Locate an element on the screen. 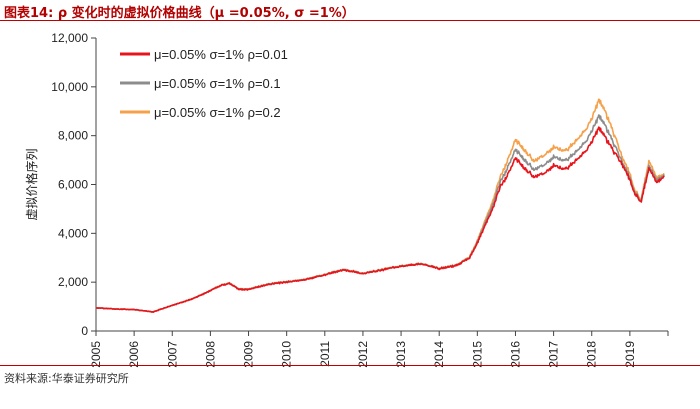 The width and height of the screenshot is (700, 409). title-bar: 图表14: ρ 变化时的虚拟价格曲线（μ =0.05%, σ =1%） is located at coordinates (350, 11).